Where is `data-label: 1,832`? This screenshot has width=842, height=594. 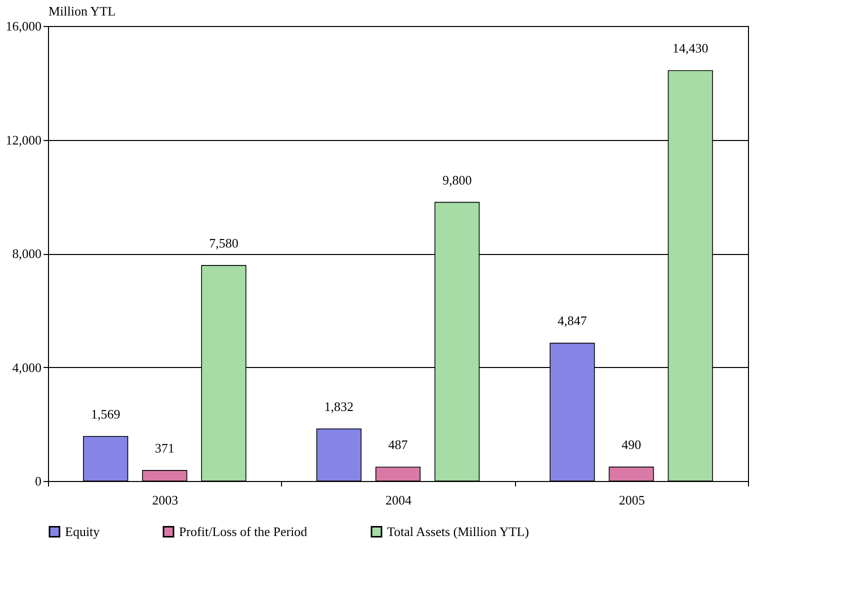
data-label: 1,832 is located at coordinates (339, 406).